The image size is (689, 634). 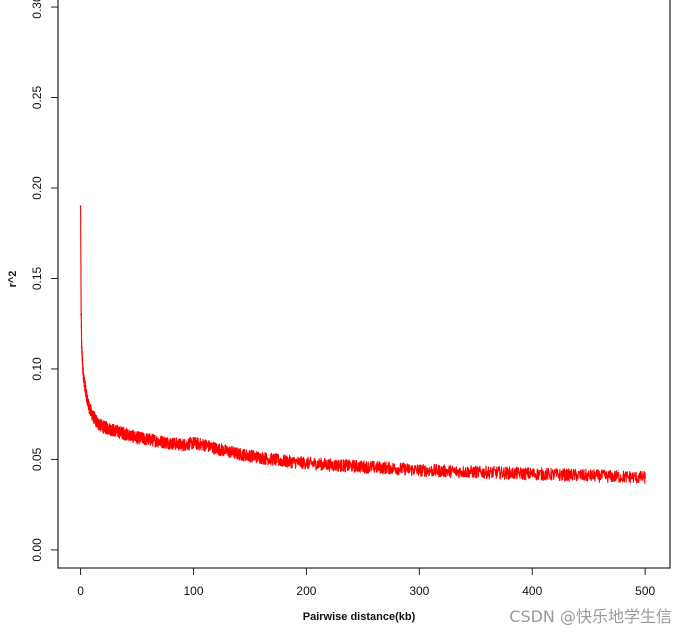 What do you see at coordinates (37, 98) in the screenshot?
I see `y-tick-label: 0.25` at bounding box center [37, 98].